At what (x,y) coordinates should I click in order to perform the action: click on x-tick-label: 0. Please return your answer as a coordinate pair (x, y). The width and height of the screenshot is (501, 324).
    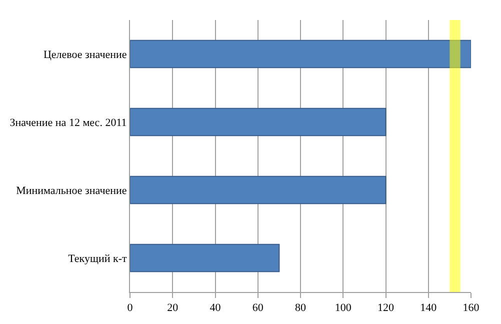
    Looking at the image, I should click on (130, 308).